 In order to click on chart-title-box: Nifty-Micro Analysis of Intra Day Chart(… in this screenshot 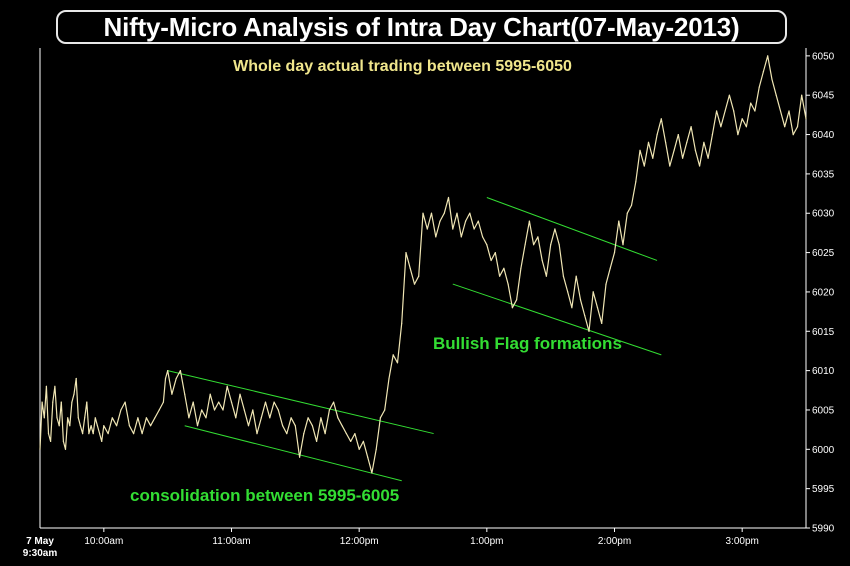, I will do `click(421, 27)`.